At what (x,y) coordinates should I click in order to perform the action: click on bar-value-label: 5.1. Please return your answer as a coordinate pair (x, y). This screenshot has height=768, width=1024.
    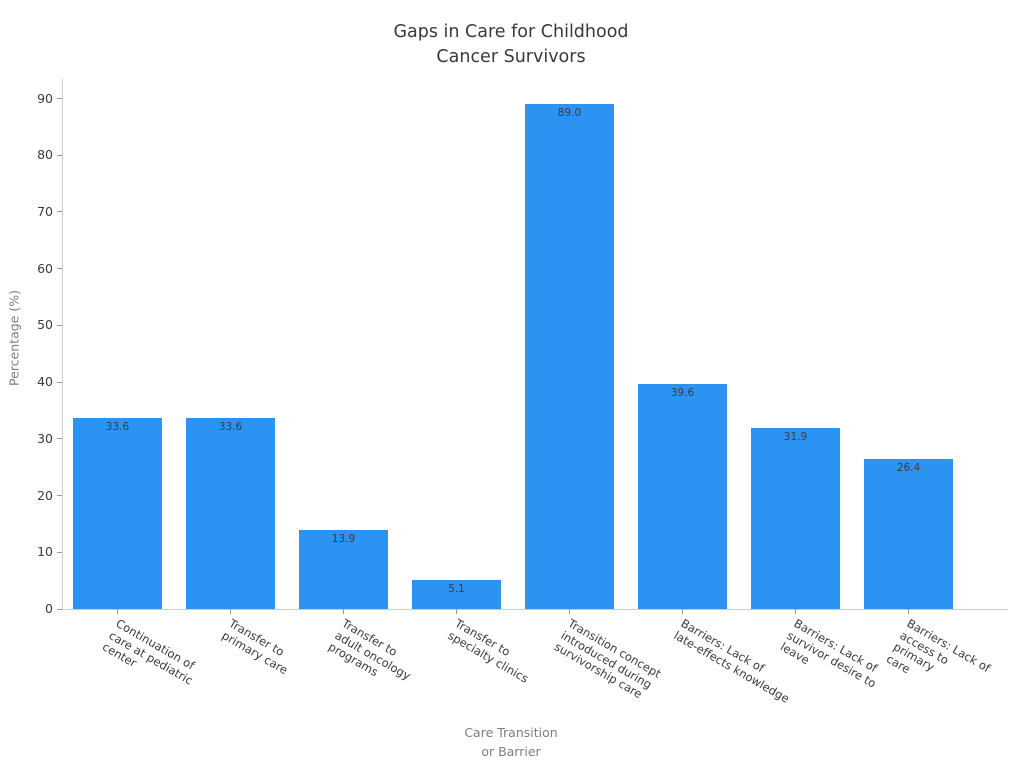
    Looking at the image, I should click on (456, 589).